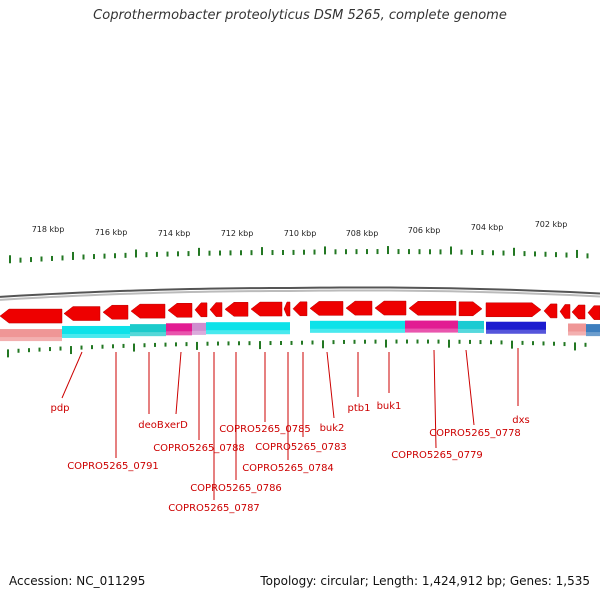 This screenshot has height=600, width=600. Describe the element at coordinates (424, 230) in the screenshot. I see `kbp-label: 706 kbp` at that location.